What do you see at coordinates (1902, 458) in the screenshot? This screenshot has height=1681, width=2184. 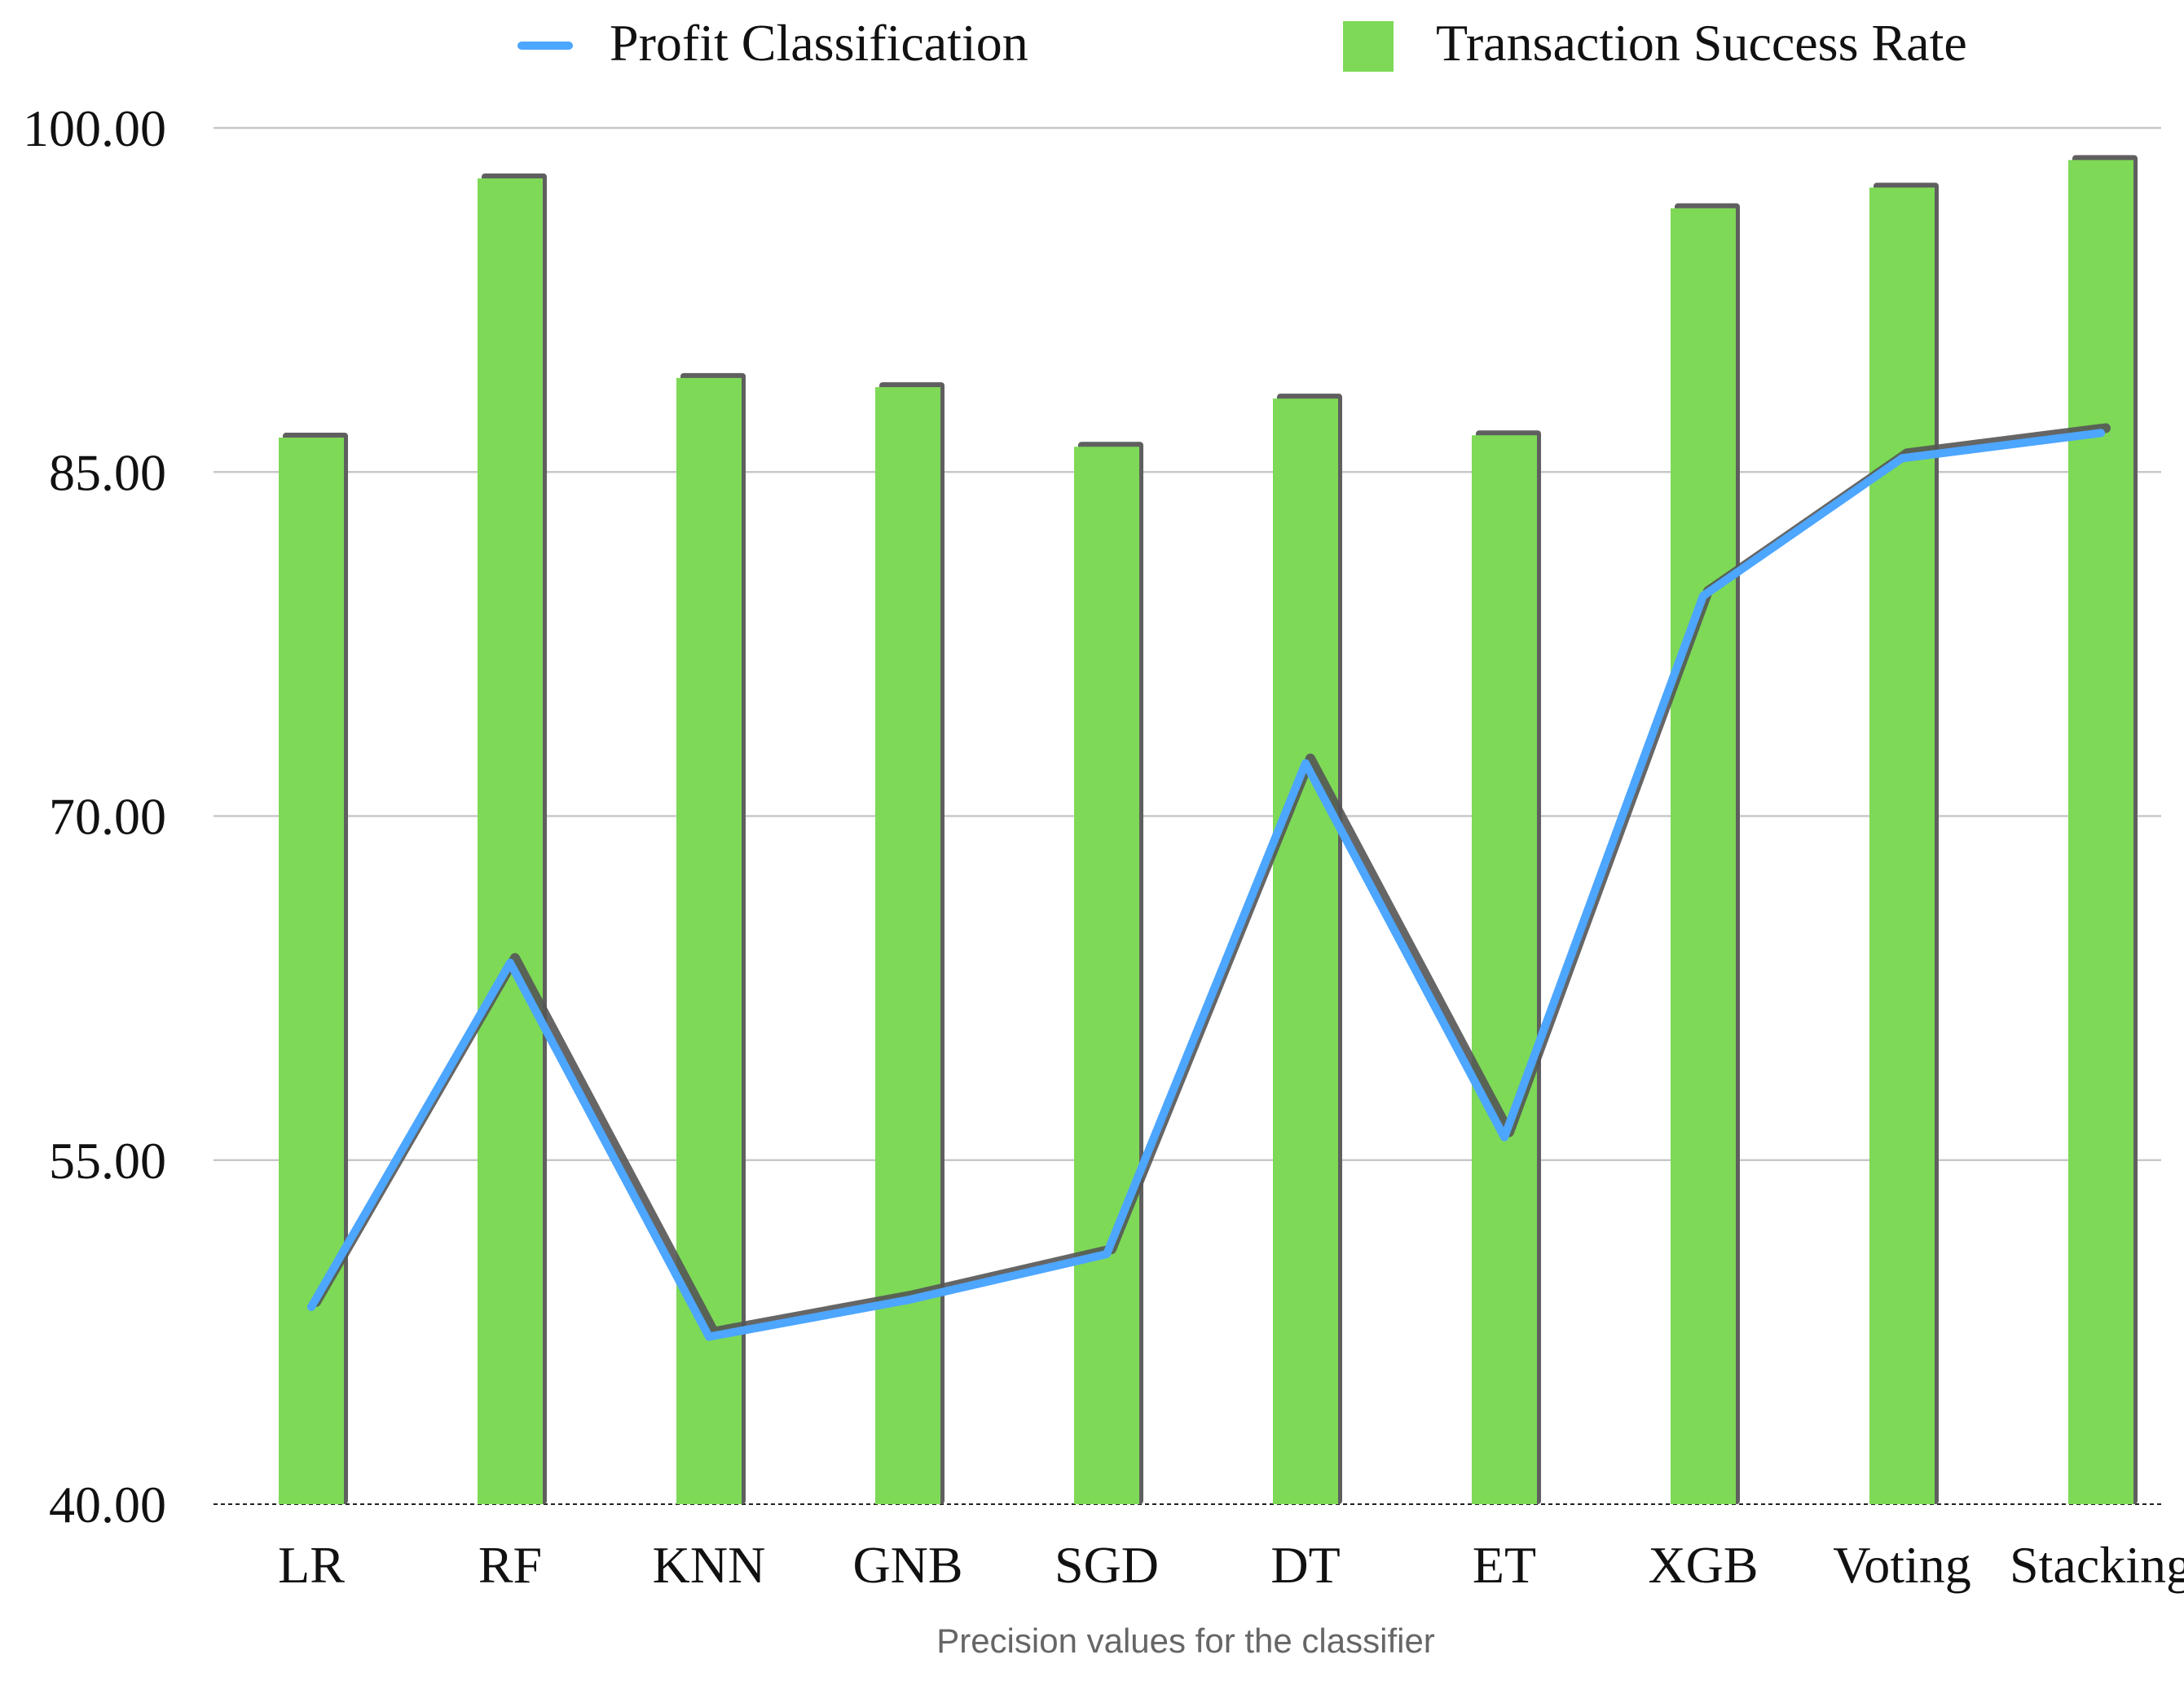 I see `line-point-voting` at bounding box center [1902, 458].